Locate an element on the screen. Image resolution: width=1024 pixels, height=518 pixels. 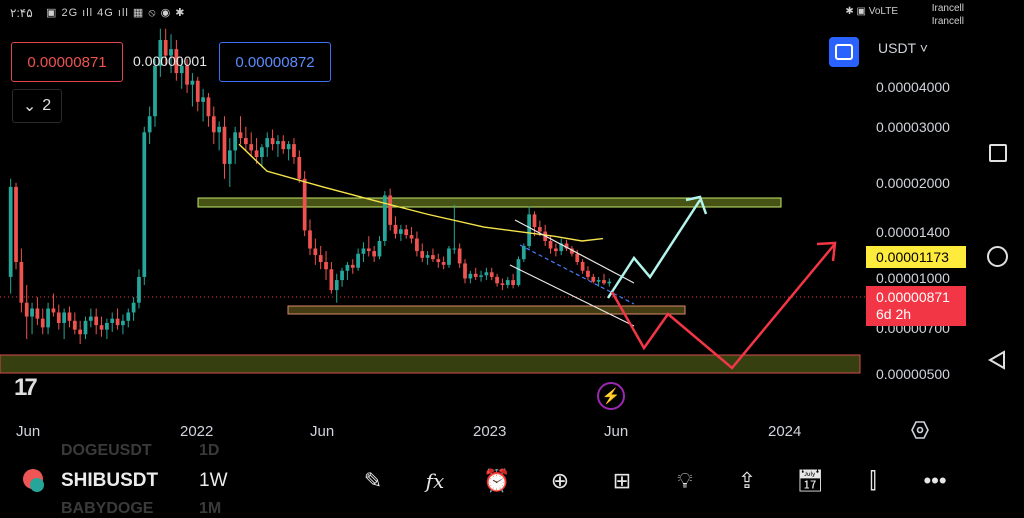
ghost-symbol-above: DOGEUSDT is located at coordinates (106, 450).